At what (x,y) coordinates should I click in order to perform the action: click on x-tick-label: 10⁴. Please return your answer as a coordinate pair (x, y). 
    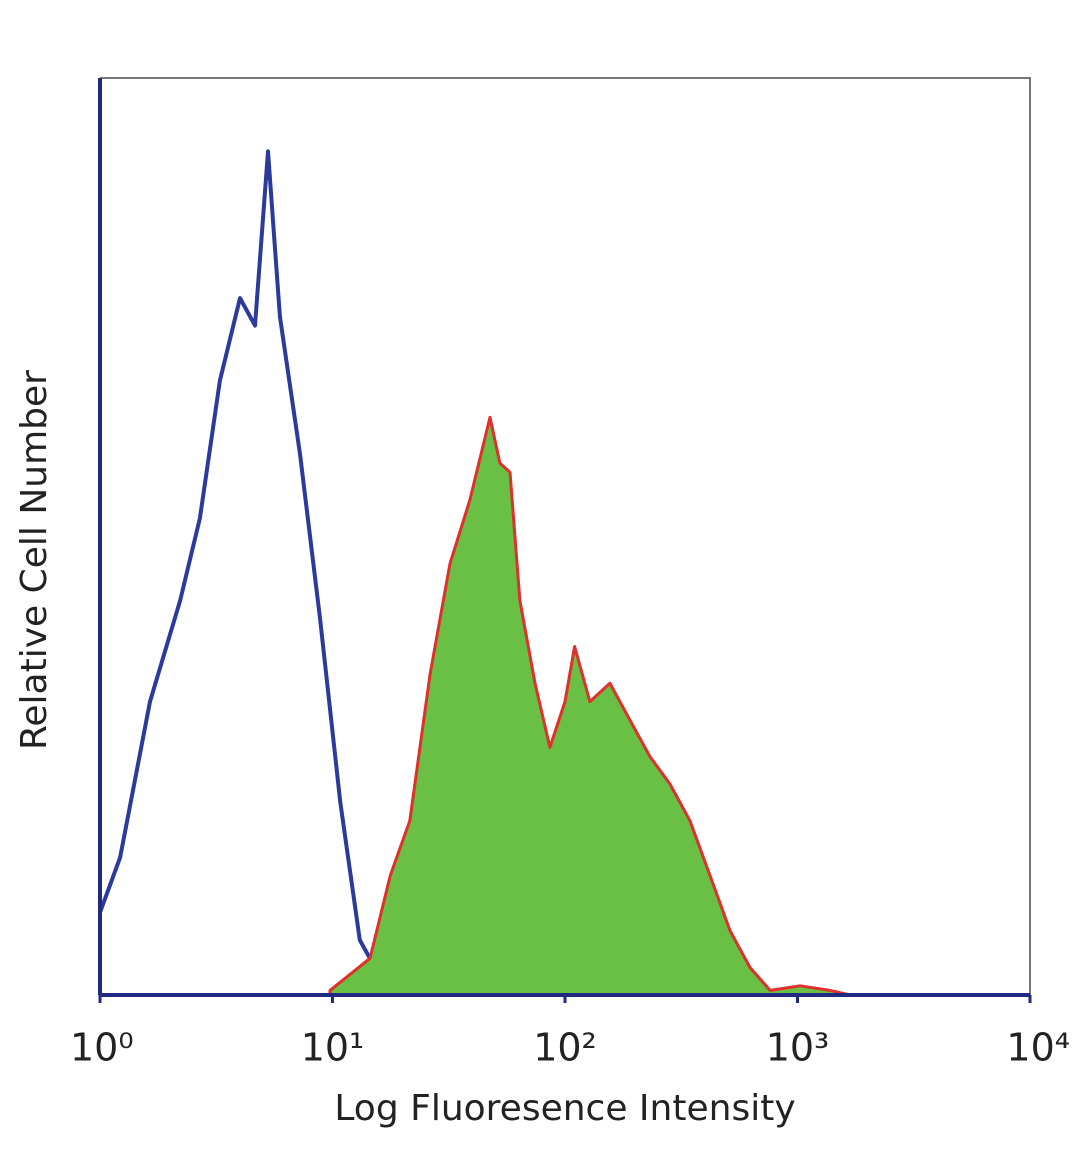
    Looking at the image, I should click on (1038, 1048).